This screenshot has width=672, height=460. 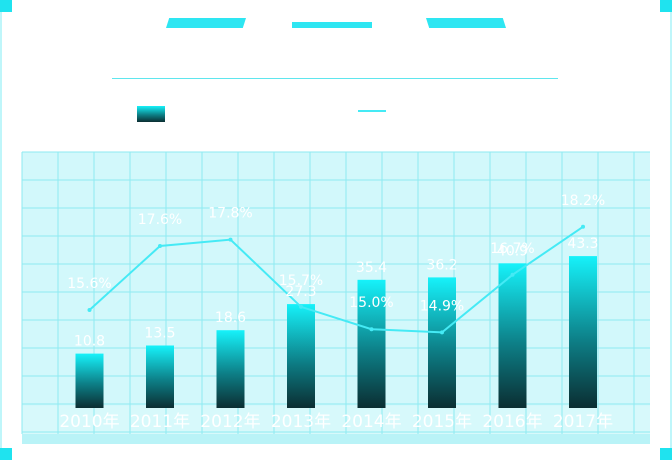 I want to click on bar-value-label: 35.4, so click(x=371, y=268).